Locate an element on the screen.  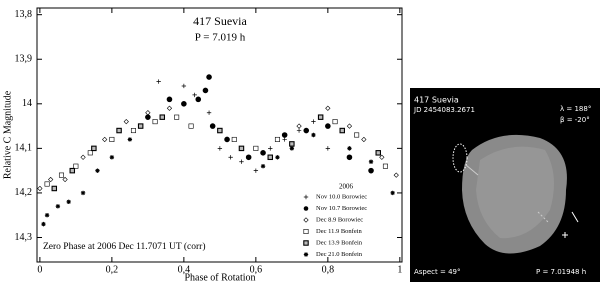
axis-marker is located at coordinates (575, 217).